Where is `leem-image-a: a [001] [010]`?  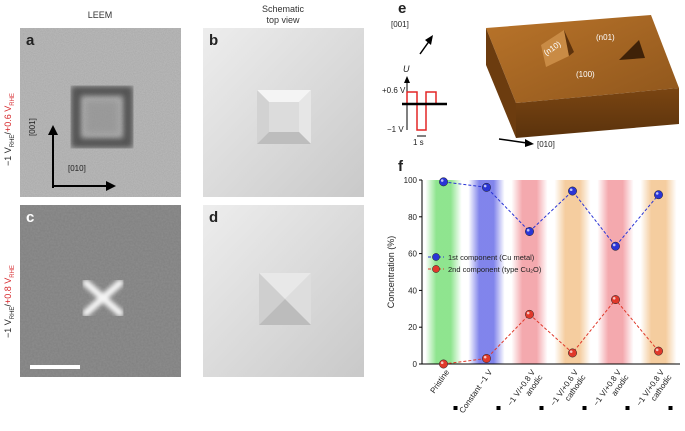 leem-image-a: a [001] [010] is located at coordinates (100, 112).